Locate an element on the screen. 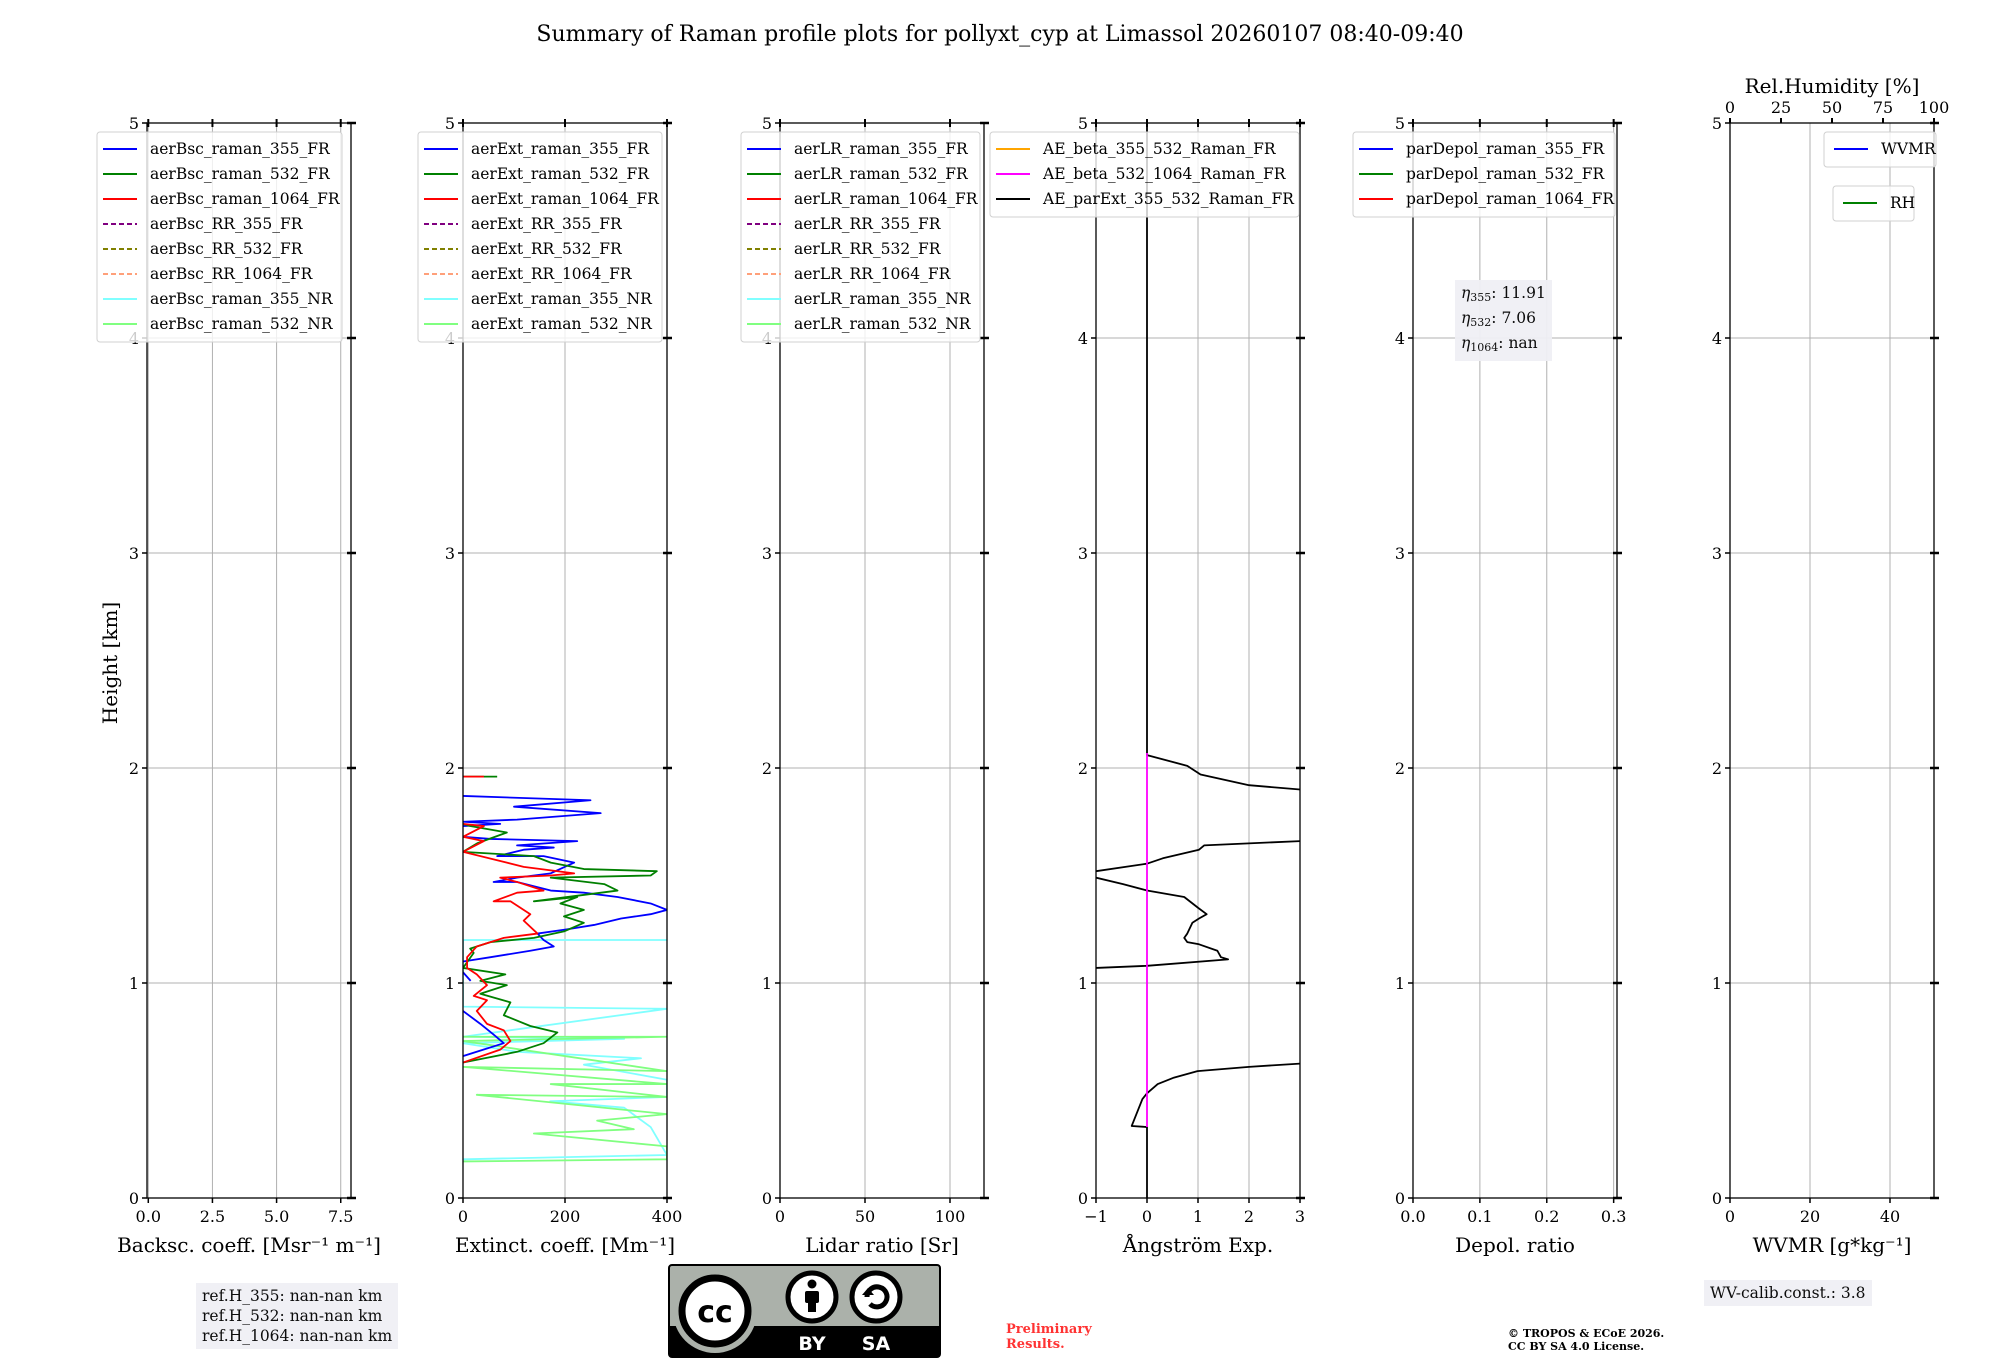 The height and width of the screenshot is (1362, 2000). legend-label: AE_beta_532_1064_Raman_FR is located at coordinates (1164, 174).